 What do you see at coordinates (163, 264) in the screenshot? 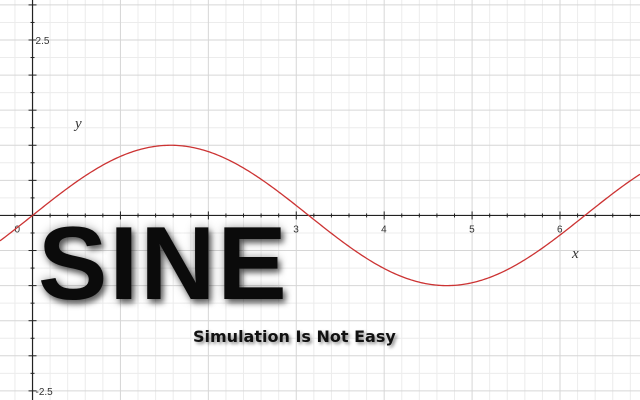
I see `chart-title: SINE` at bounding box center [163, 264].